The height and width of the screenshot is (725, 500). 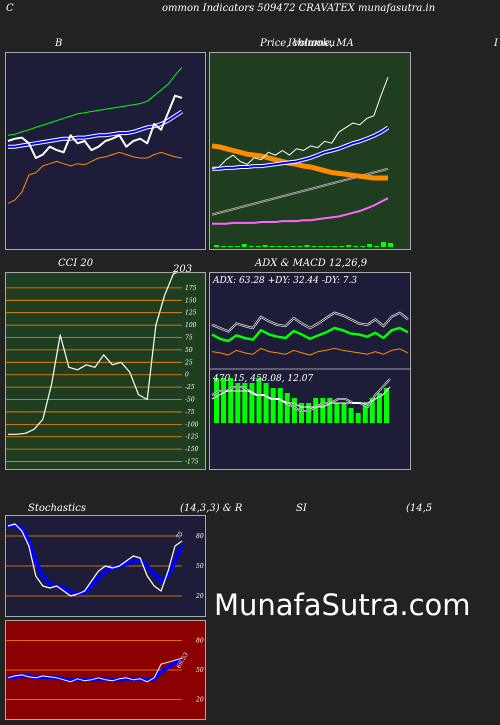 What do you see at coordinates (189, 350) in the screenshot?
I see `cci-tick-label: 50` at bounding box center [189, 350].